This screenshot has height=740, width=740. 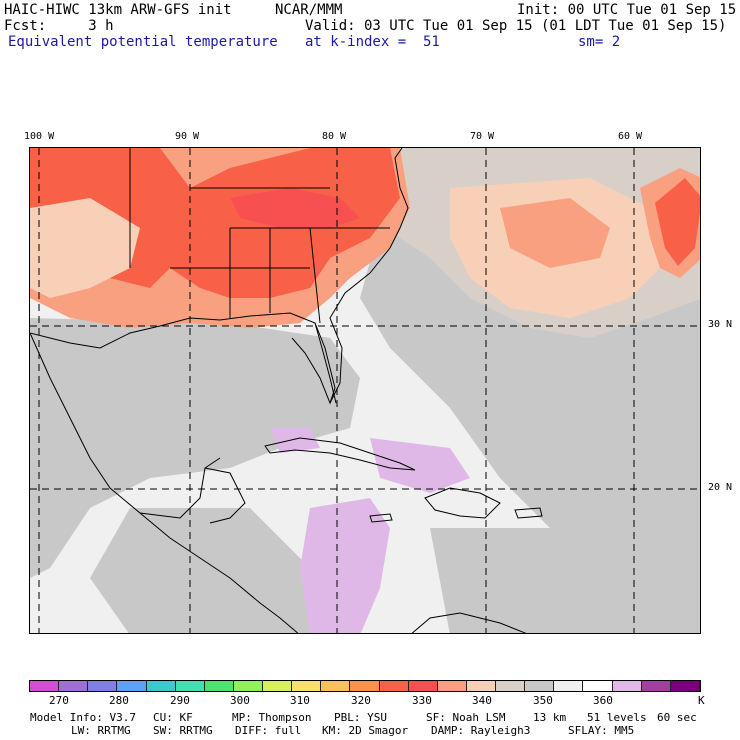 What do you see at coordinates (39, 136) in the screenshot?
I see `lon-label-100w: 100 W` at bounding box center [39, 136].